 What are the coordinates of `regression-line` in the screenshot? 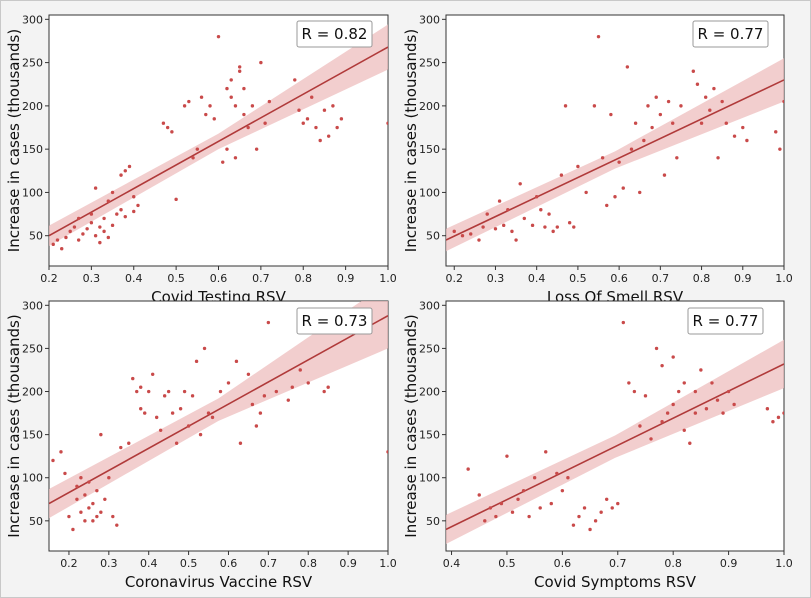 It's located at (615, 160).